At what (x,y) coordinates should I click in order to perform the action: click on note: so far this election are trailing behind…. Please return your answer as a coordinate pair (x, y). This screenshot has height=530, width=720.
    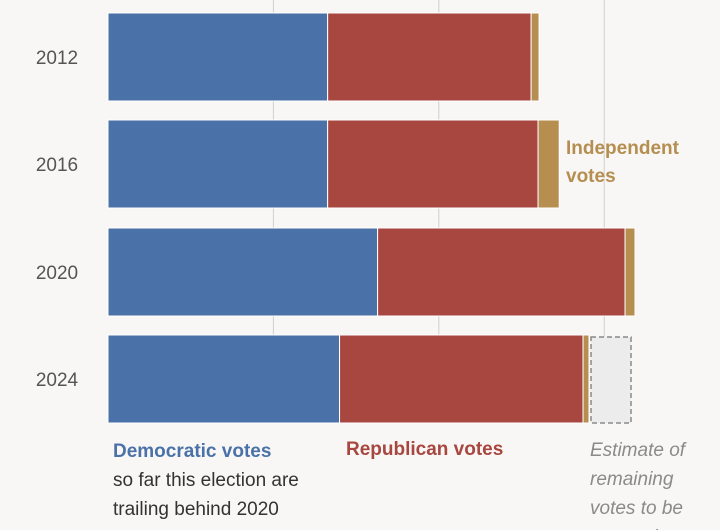
    Looking at the image, I should click on (208, 500).